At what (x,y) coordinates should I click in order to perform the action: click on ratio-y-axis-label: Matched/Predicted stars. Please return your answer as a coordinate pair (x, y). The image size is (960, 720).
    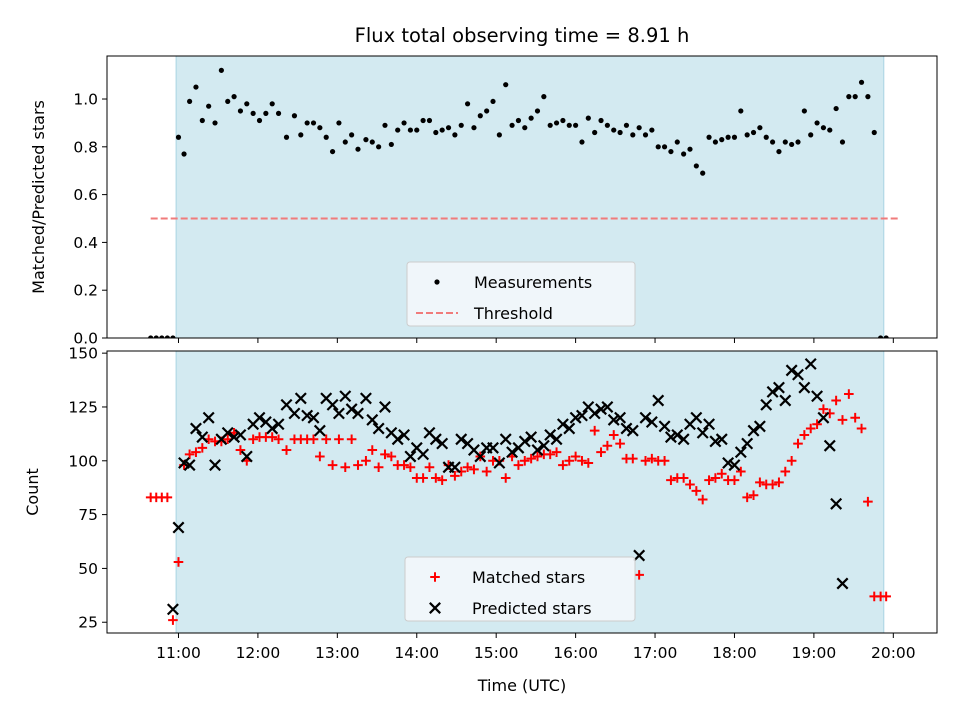
    Looking at the image, I should click on (38, 197).